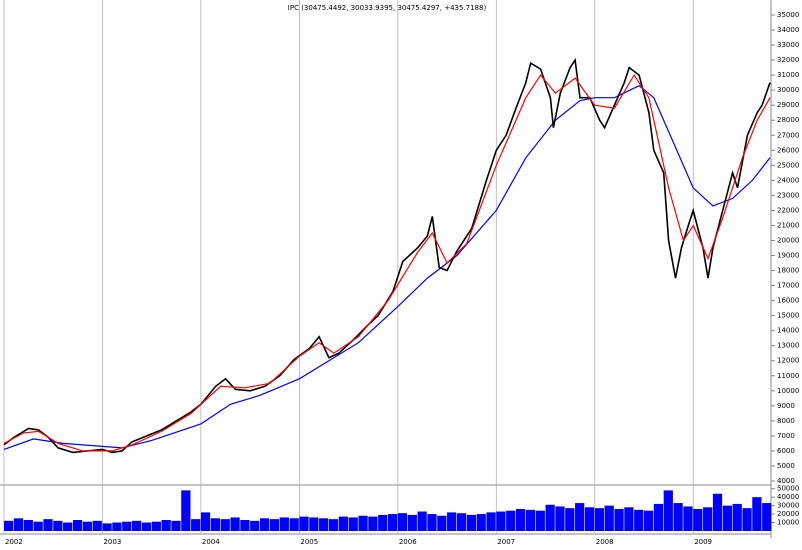 The image size is (802, 550). Describe the element at coordinates (788, 150) in the screenshot. I see `y-tick-label: 26000` at that location.